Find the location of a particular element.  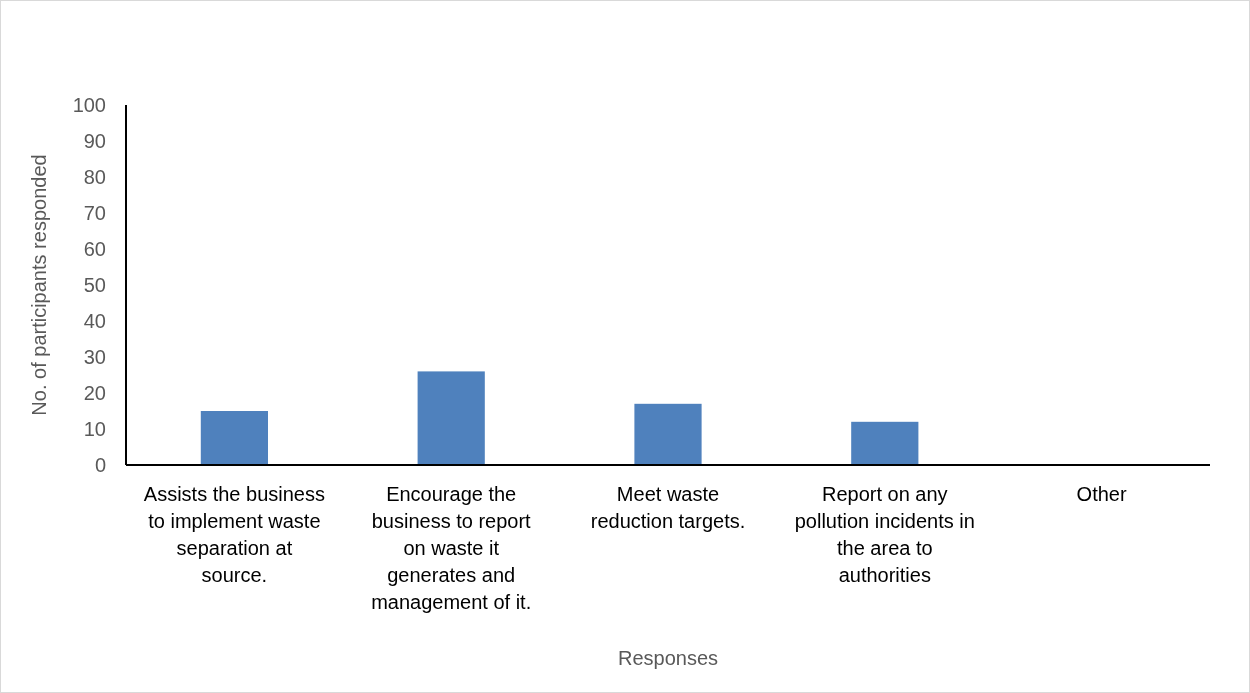

y-tick-label: 0 is located at coordinates (100, 465).